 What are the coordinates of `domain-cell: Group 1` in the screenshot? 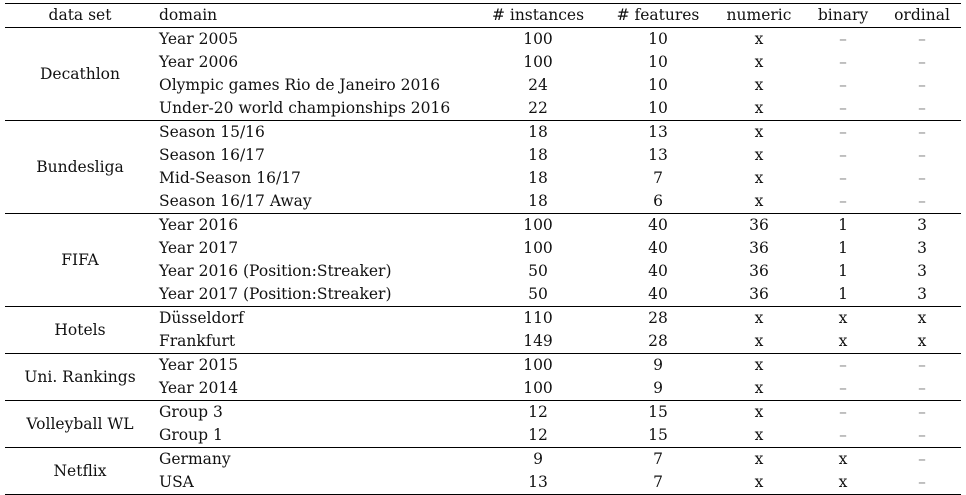 It's located at (191, 435).